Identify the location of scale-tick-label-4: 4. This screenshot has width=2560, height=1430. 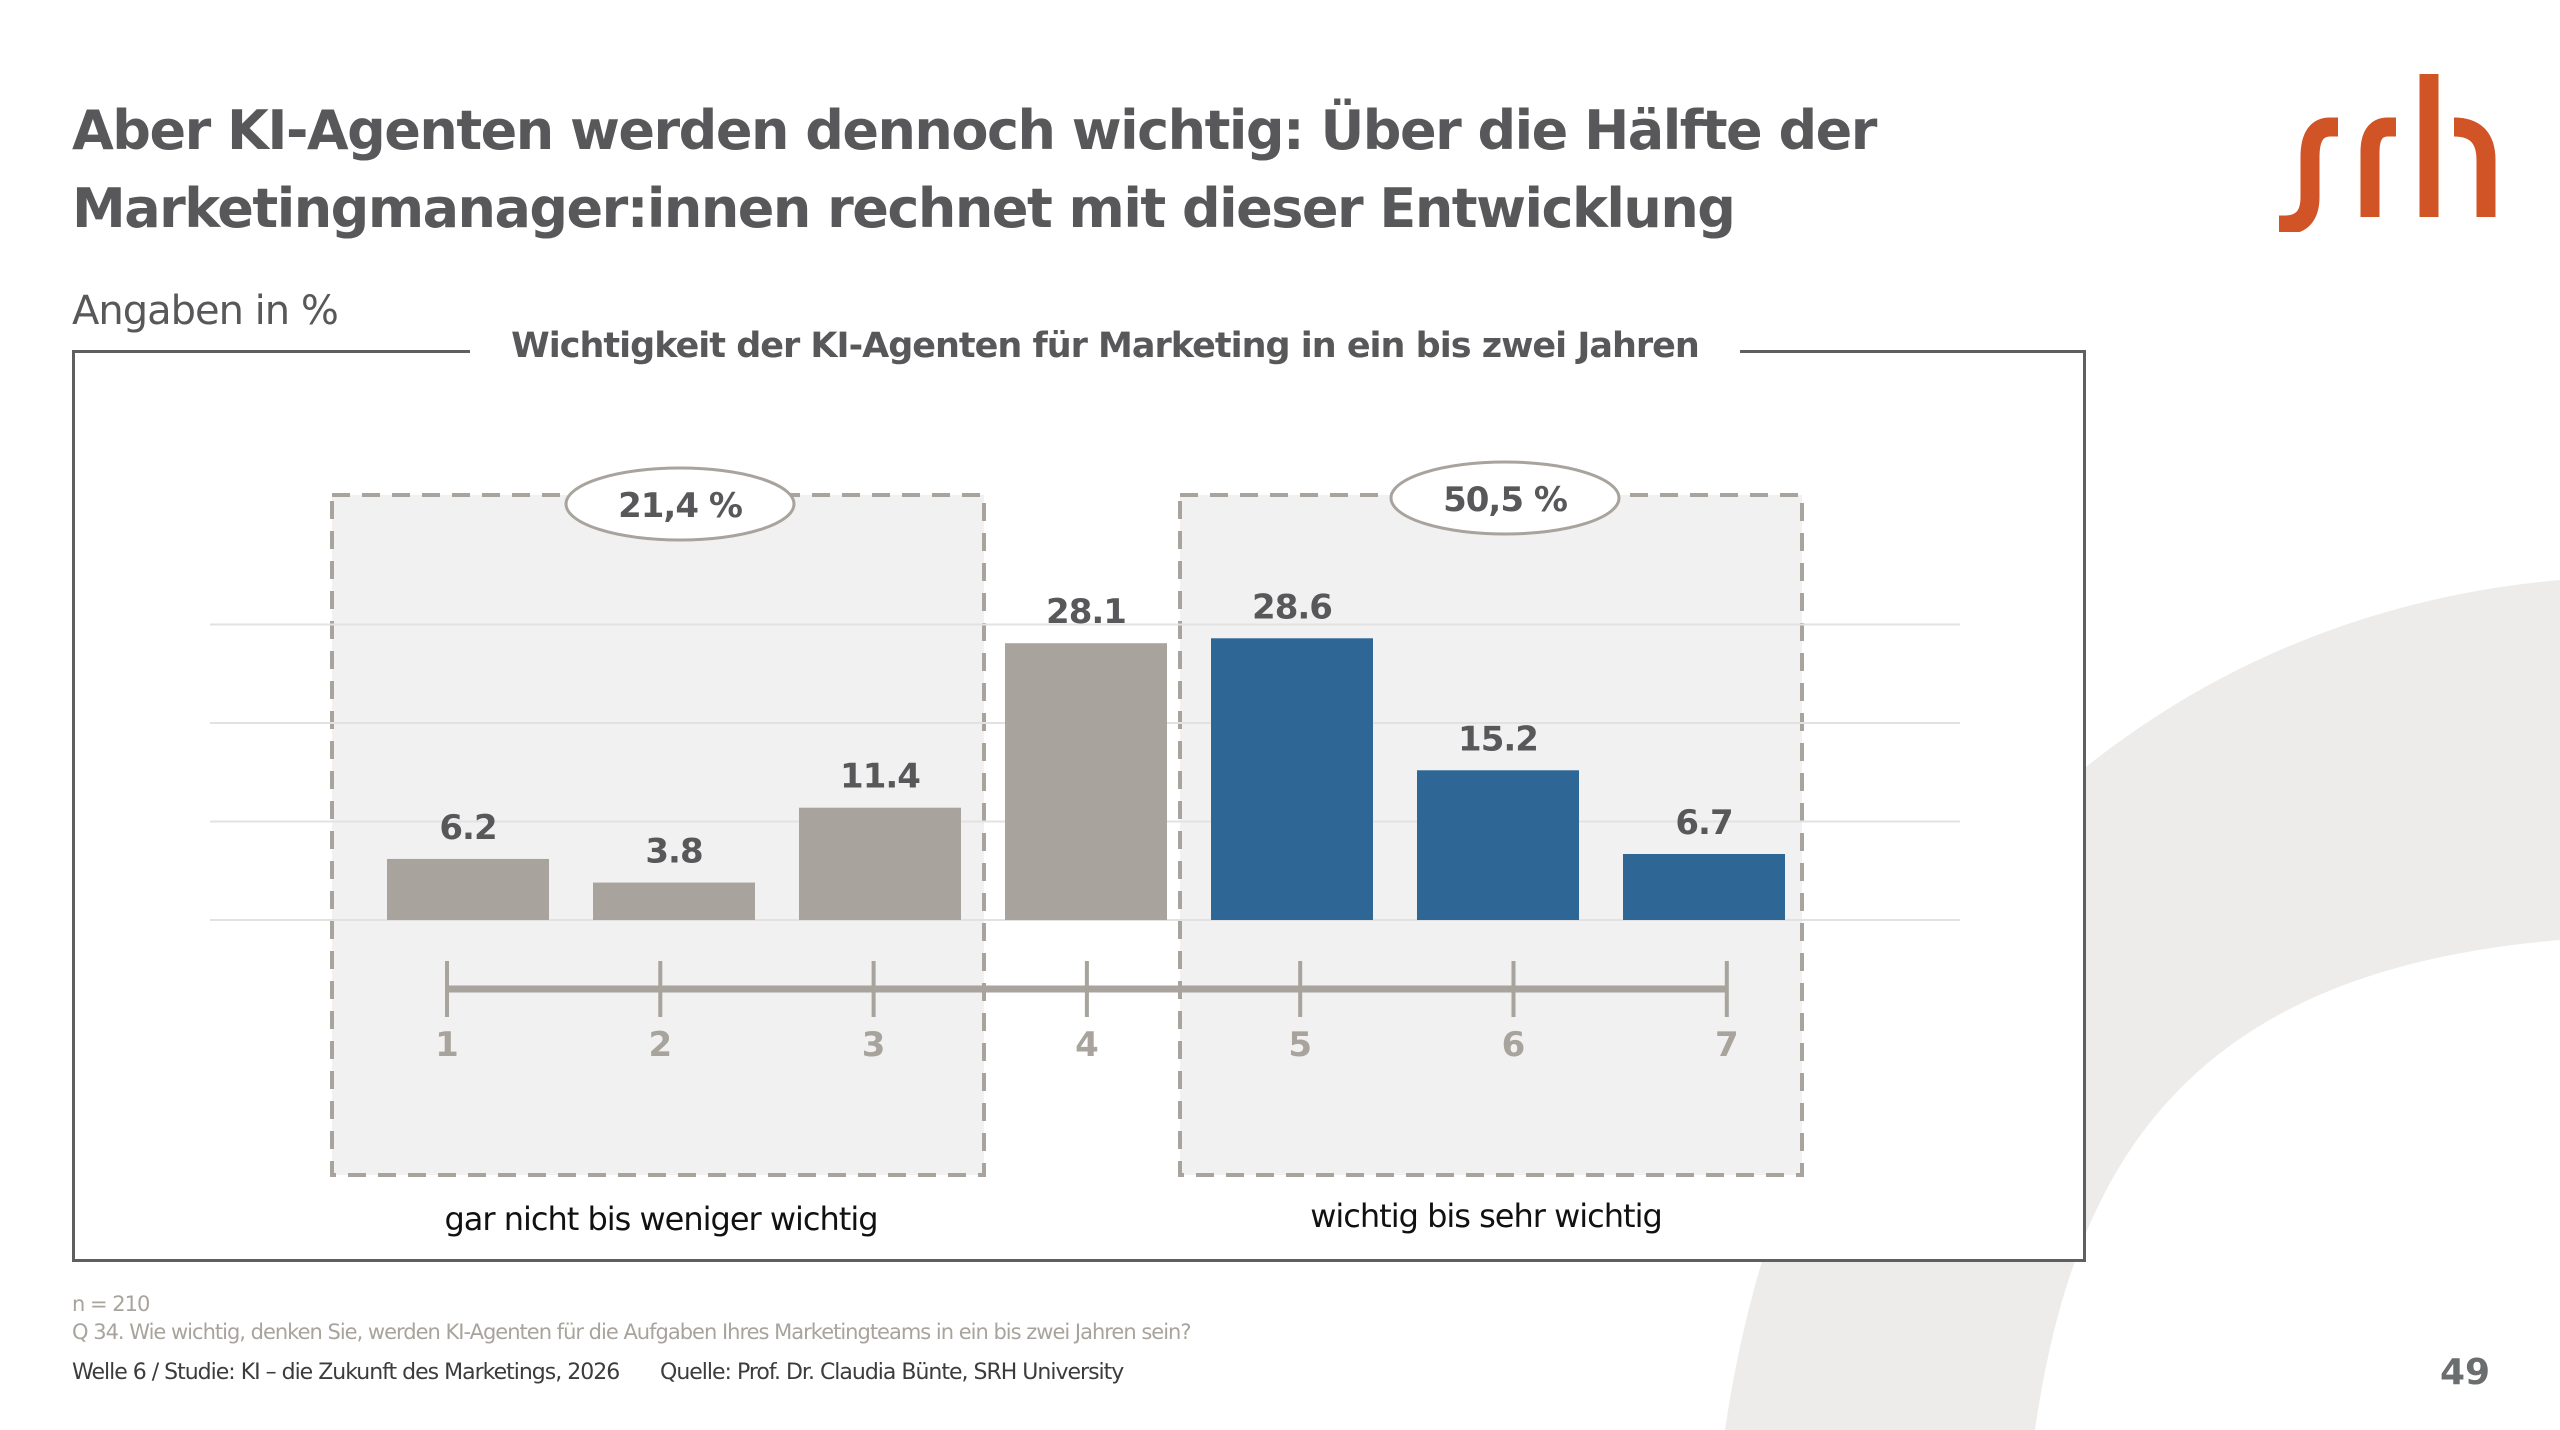
(1087, 1045).